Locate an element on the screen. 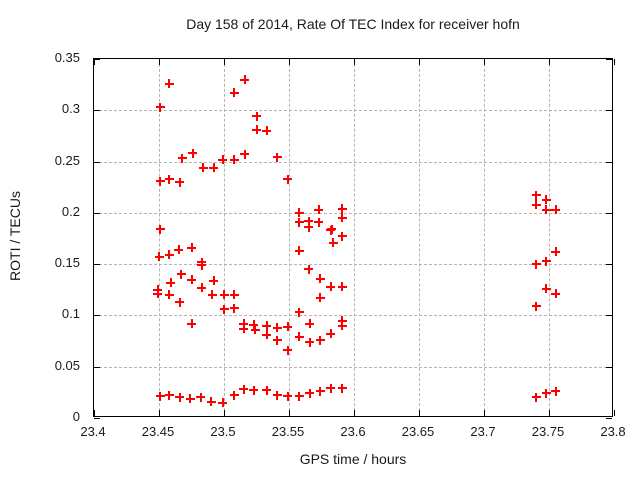 The width and height of the screenshot is (640, 480). y-tick-label: 0.15 is located at coordinates (67, 263).